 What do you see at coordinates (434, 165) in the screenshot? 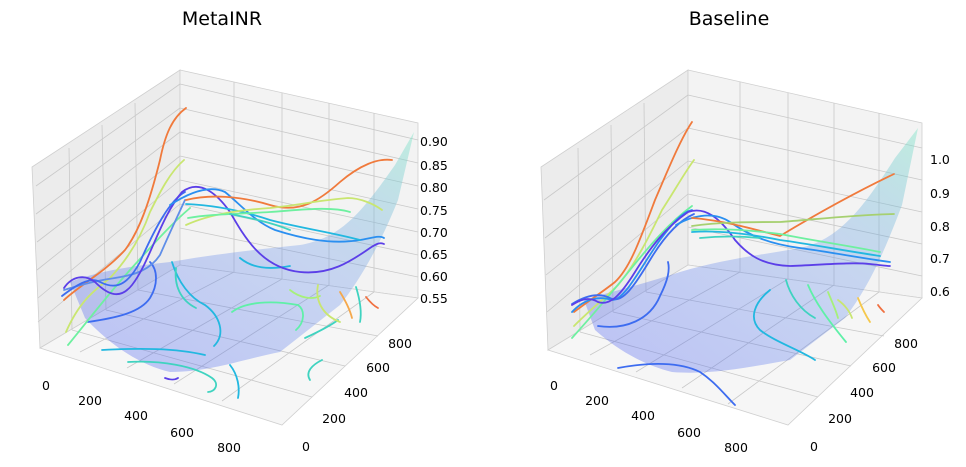
I see `z-tick-label: 0.85` at bounding box center [434, 165].